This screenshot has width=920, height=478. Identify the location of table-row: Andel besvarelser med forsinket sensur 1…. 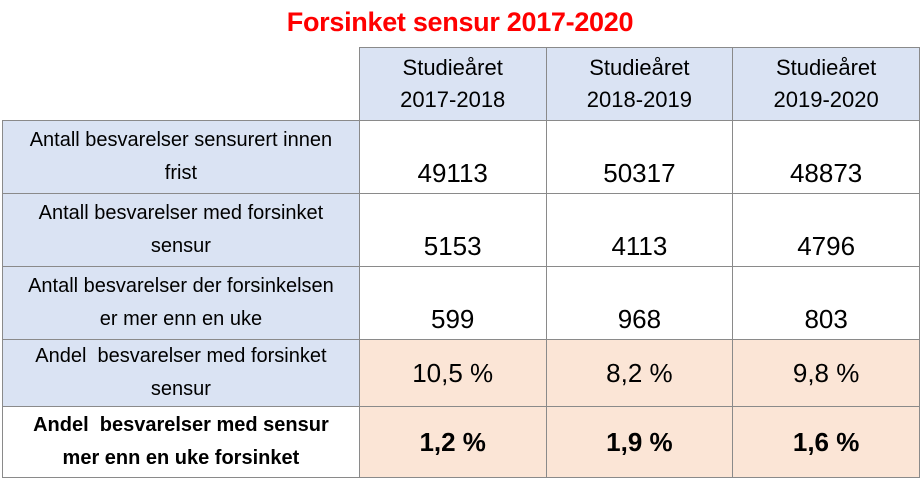
(461, 373).